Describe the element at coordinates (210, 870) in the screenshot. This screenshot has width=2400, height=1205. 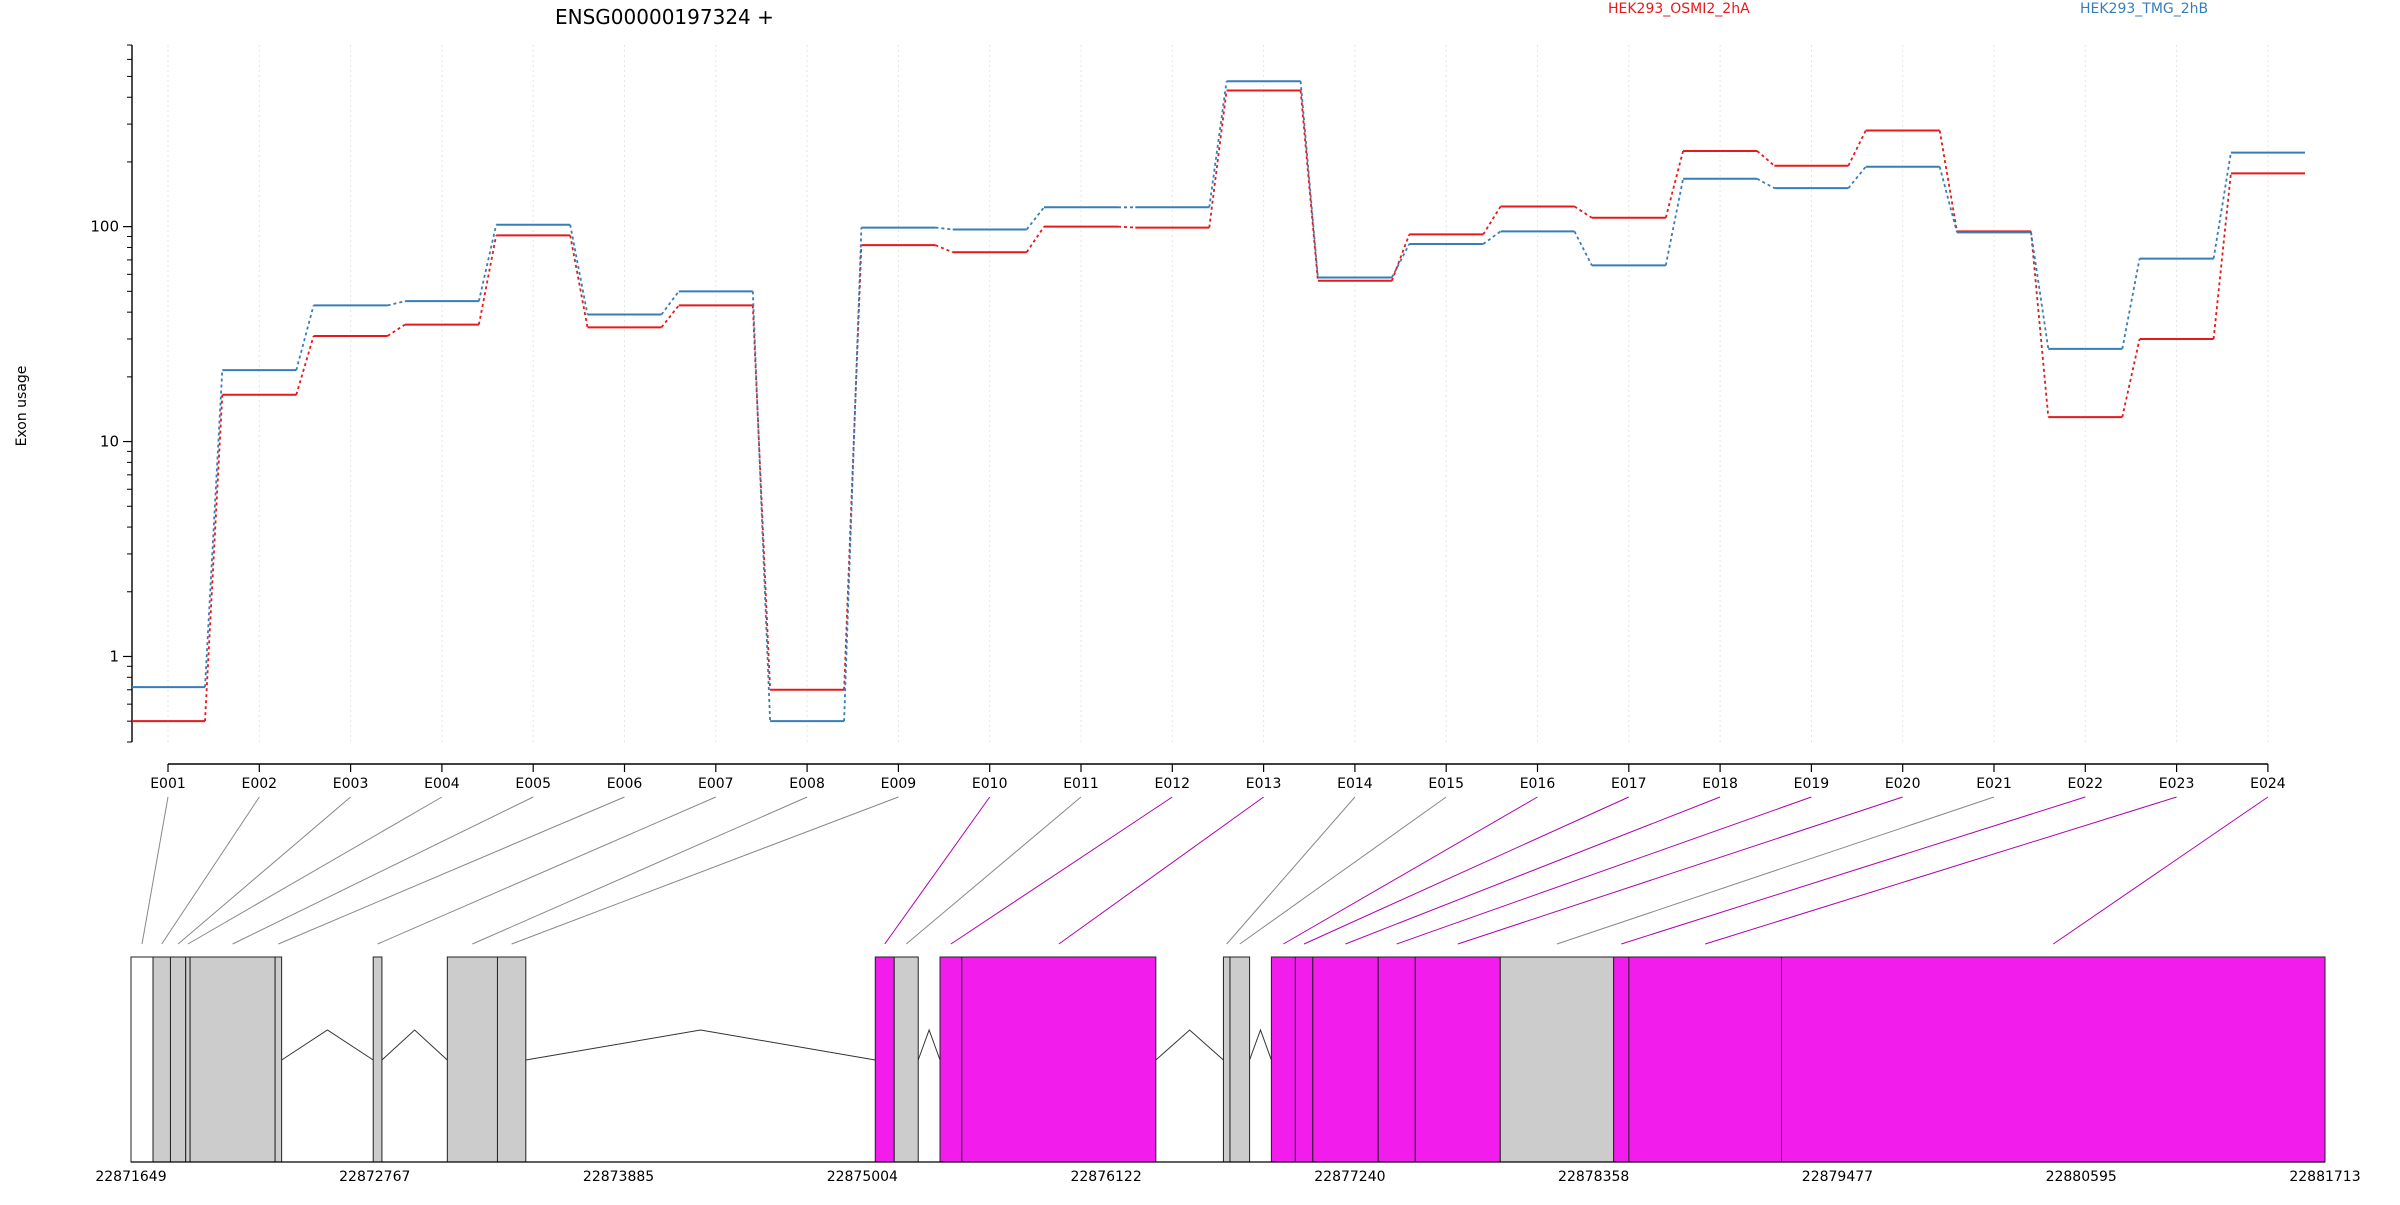
I see `connector-E002` at that location.